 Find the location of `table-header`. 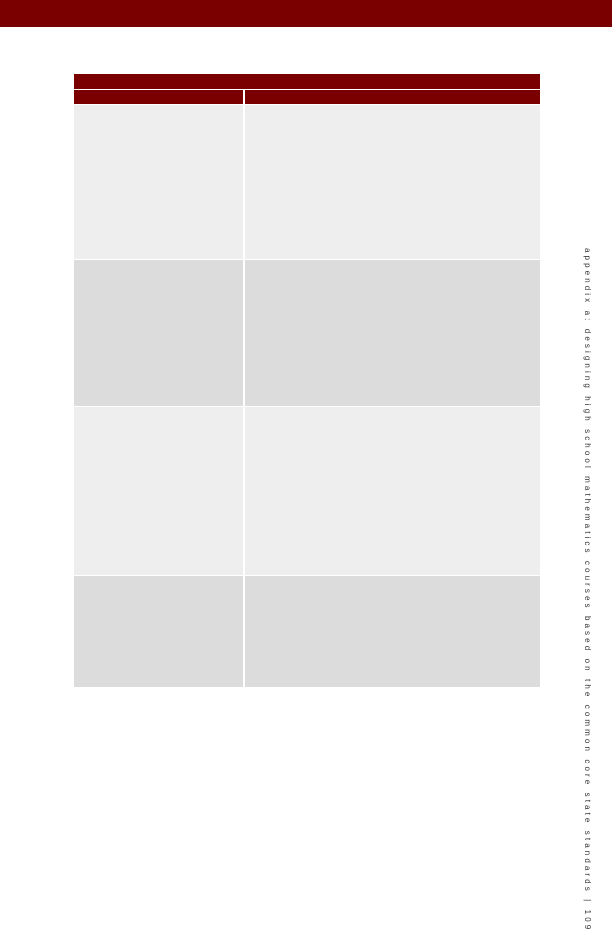

table-header is located at coordinates (307, 97).